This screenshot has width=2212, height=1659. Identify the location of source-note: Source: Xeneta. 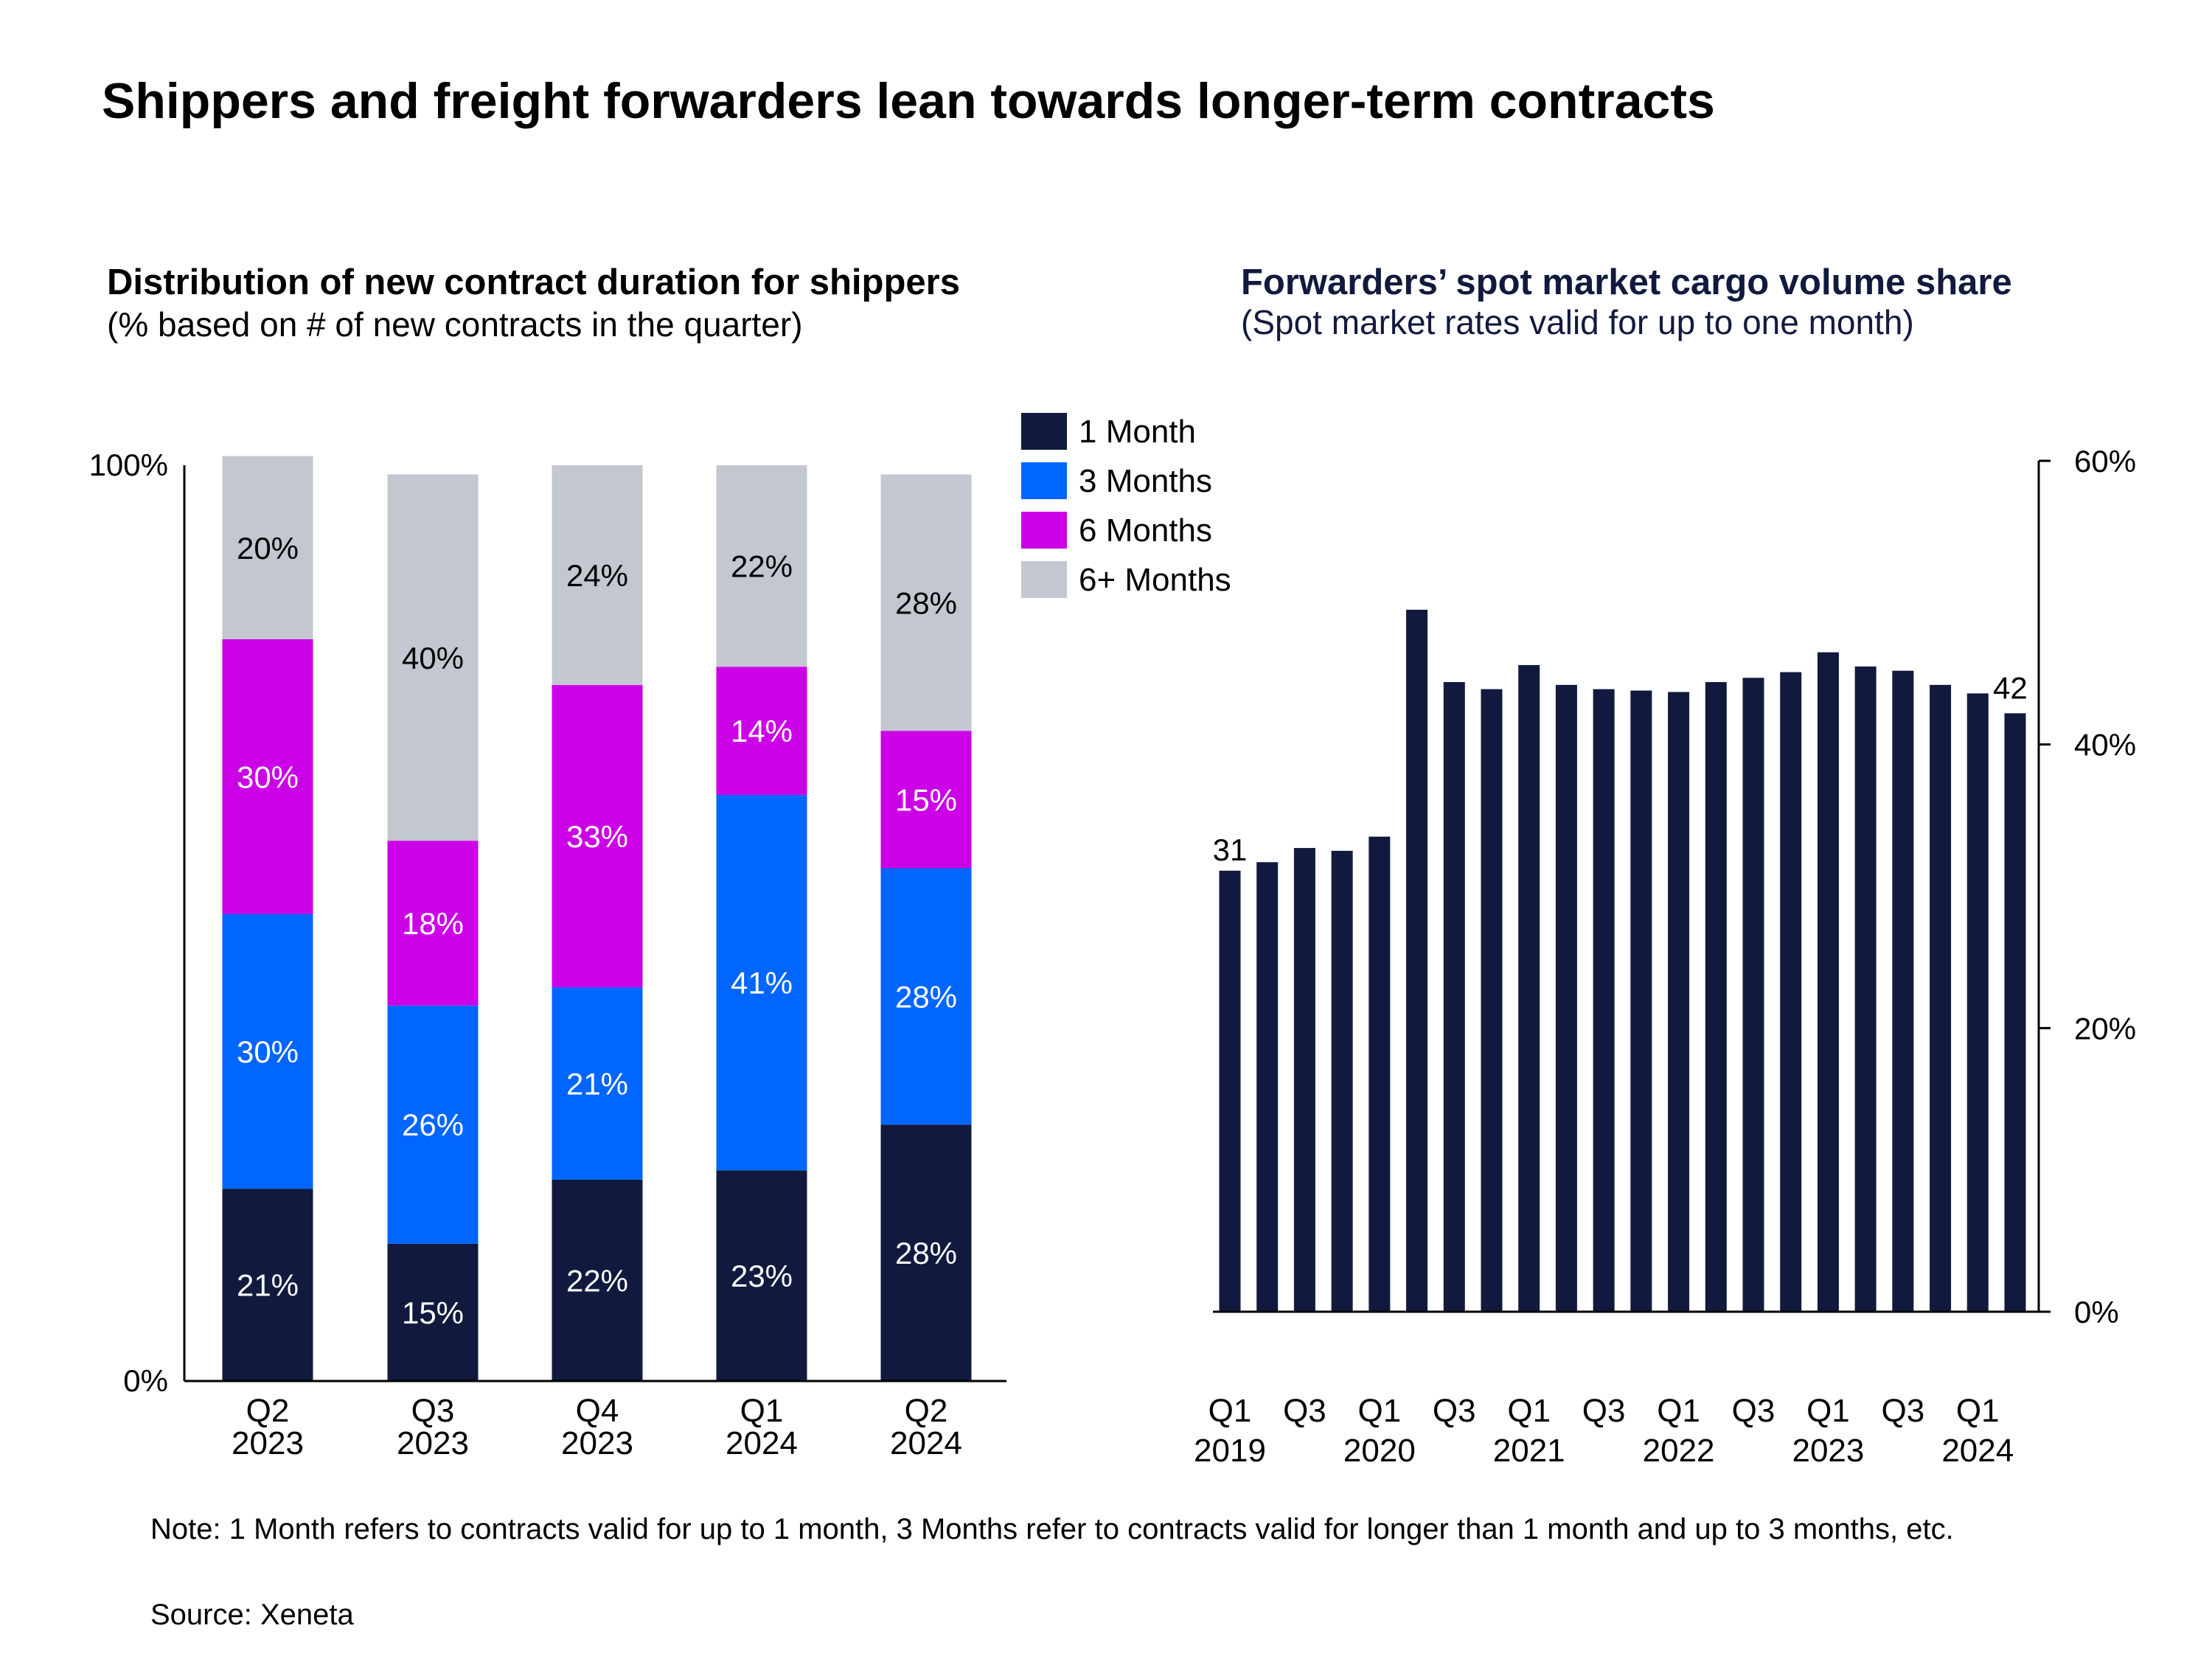
(252, 1615).